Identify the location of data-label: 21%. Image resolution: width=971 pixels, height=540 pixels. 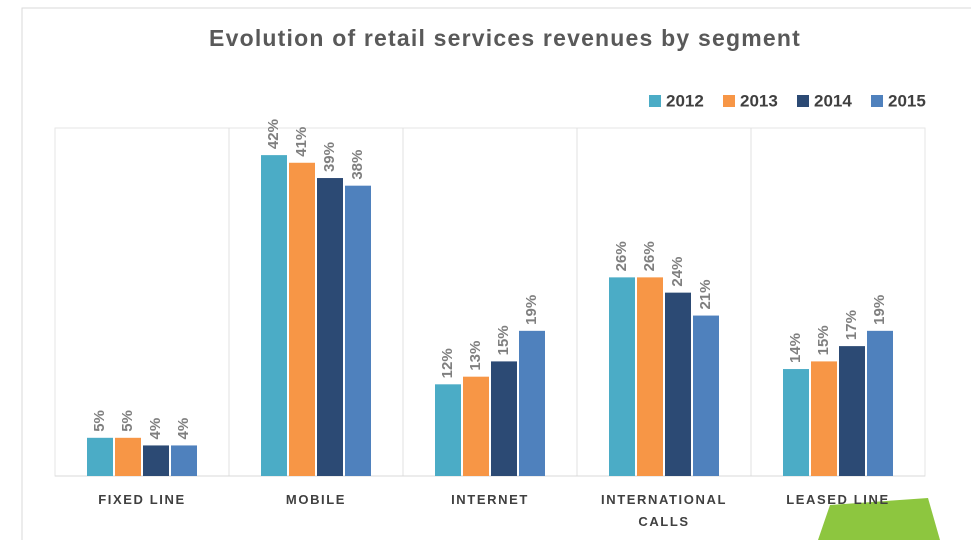
(705, 295).